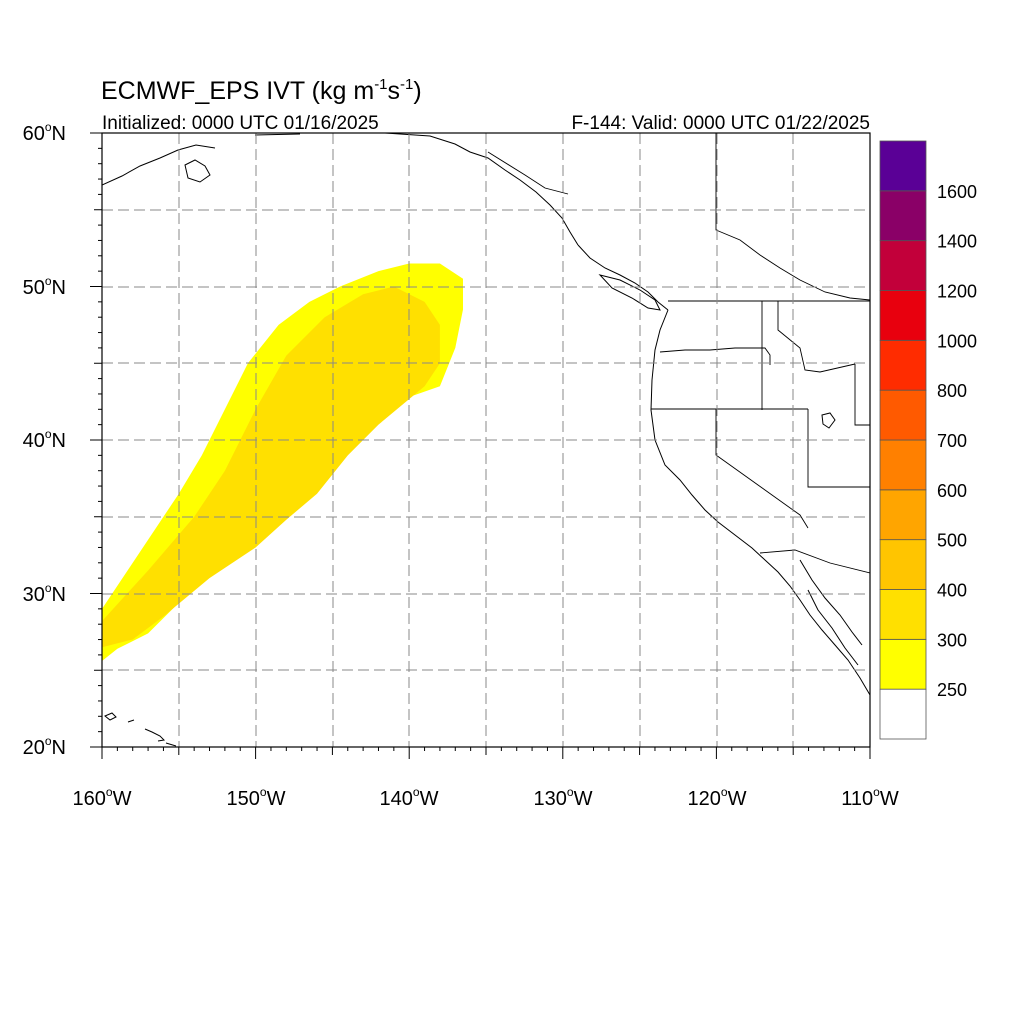  I want to click on utah-border, so click(838, 426).